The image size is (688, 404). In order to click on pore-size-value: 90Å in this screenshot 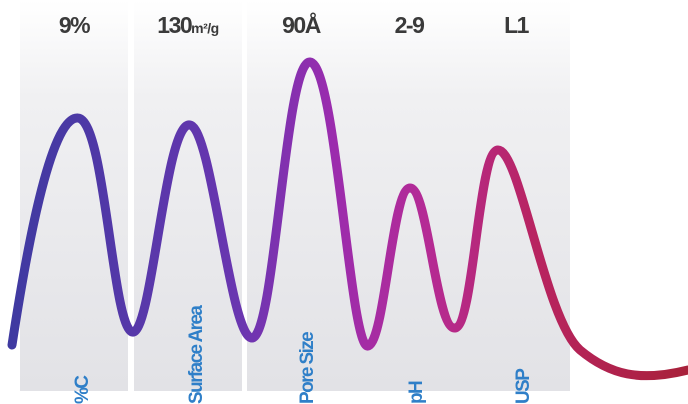, I will do `click(301, 25)`.